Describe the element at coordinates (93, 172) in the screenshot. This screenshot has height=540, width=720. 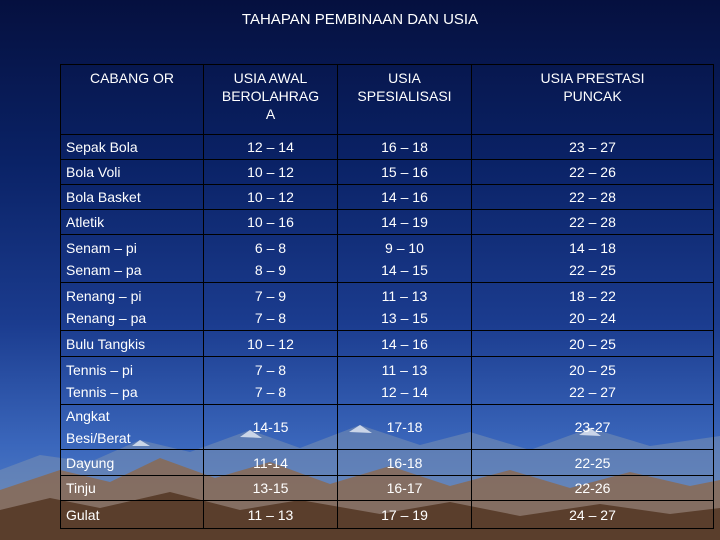
I see `cell-line: Bola Voli` at that location.